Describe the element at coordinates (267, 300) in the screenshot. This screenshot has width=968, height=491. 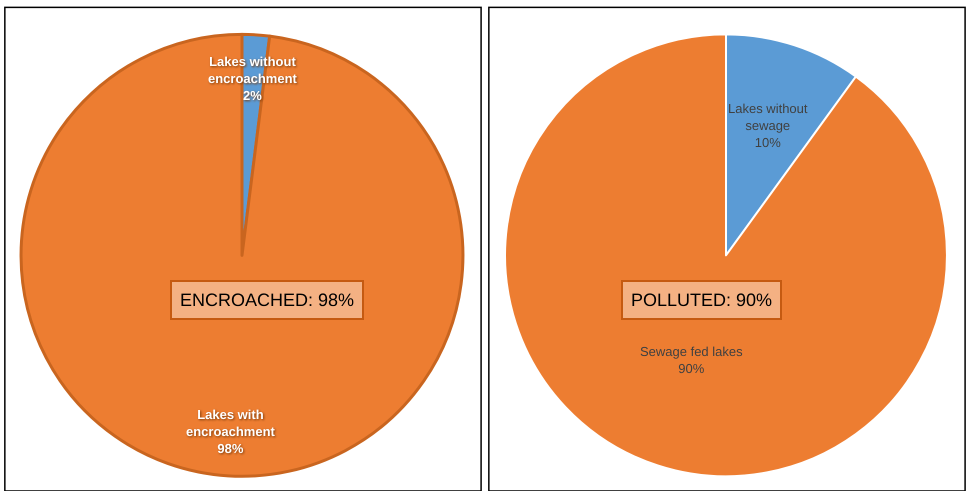
I see `text: ENCROACHED: 98%` at that location.